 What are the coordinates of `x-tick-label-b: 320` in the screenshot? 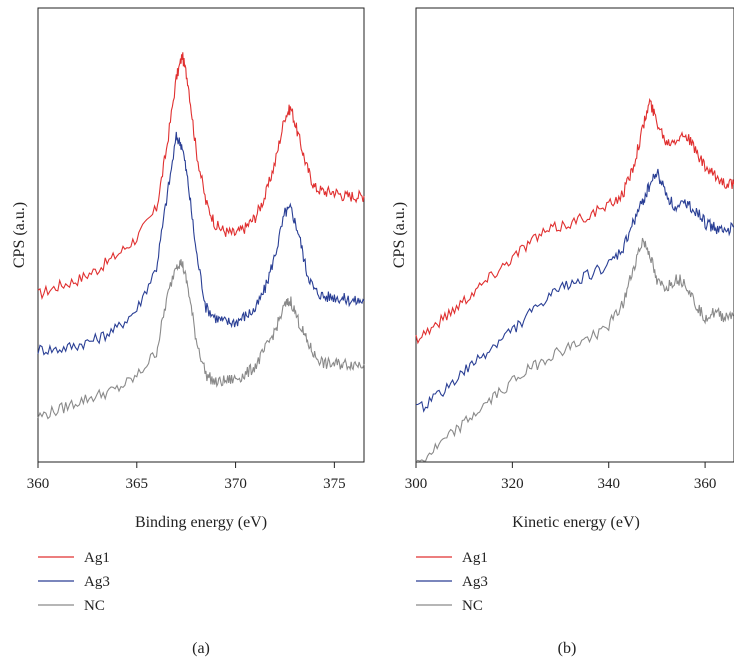 It's located at (512, 484).